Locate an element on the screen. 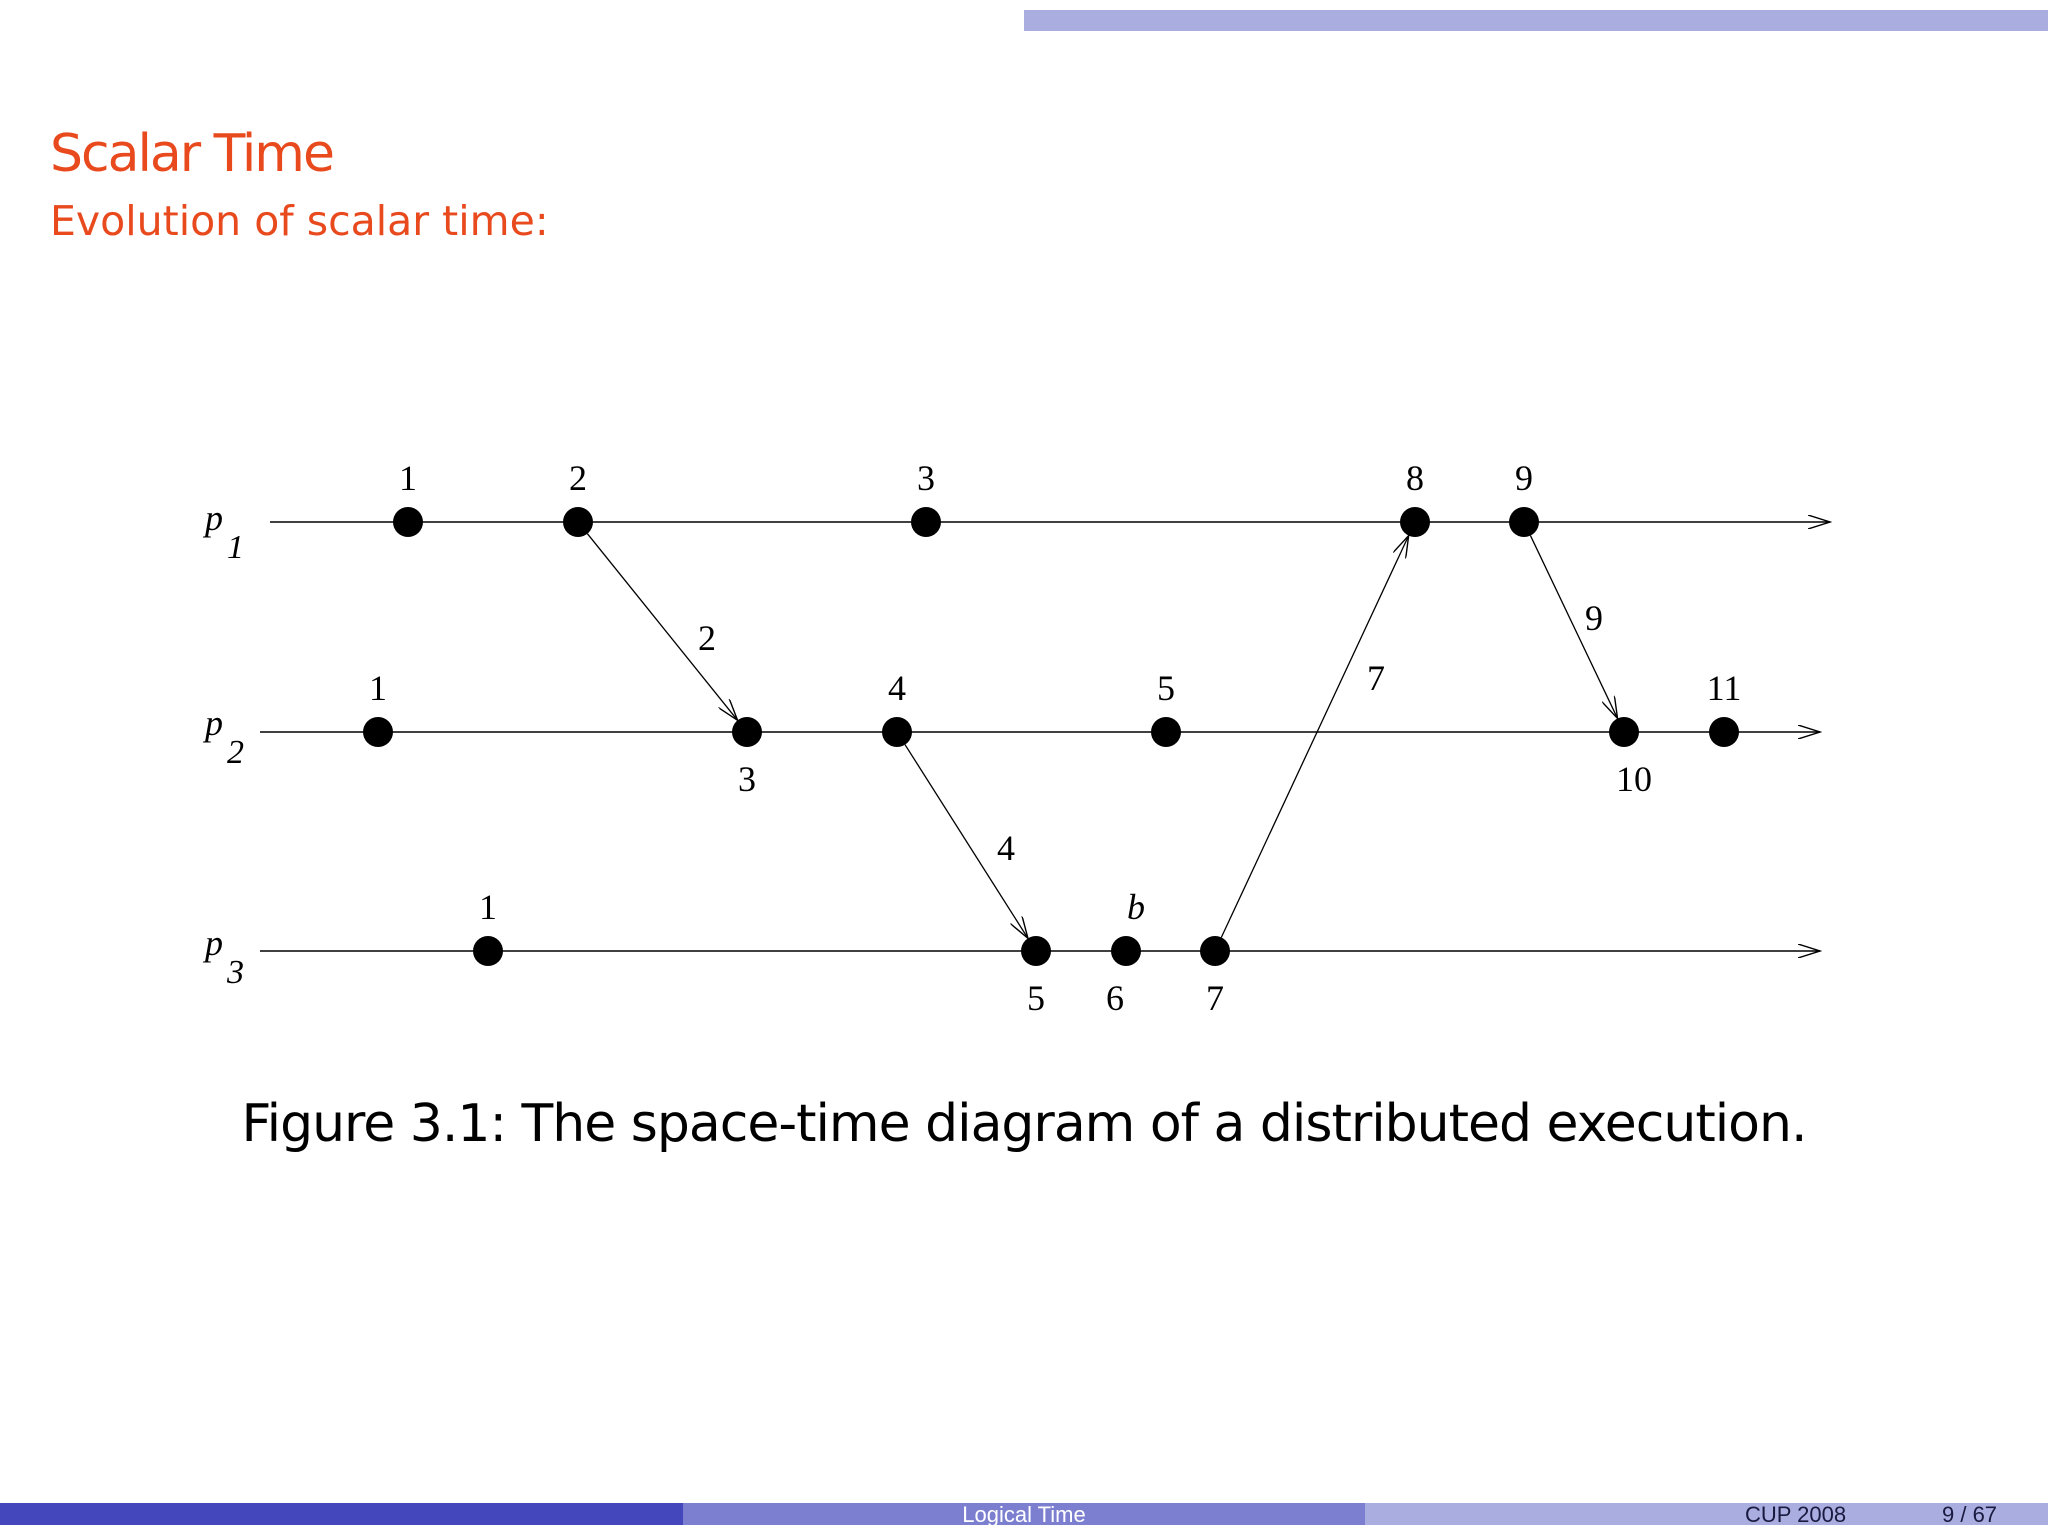  slide-title: Scalar Time is located at coordinates (192, 154).